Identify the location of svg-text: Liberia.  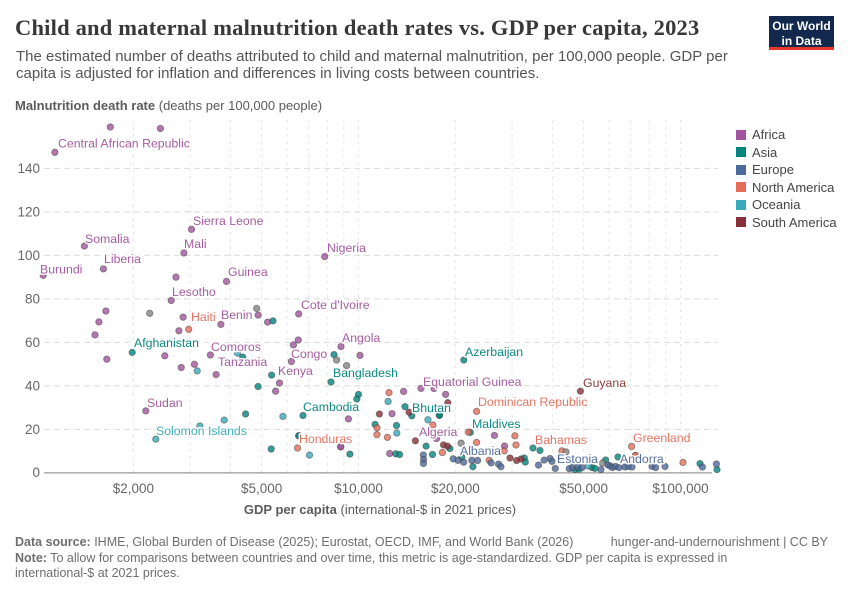
(122, 259).